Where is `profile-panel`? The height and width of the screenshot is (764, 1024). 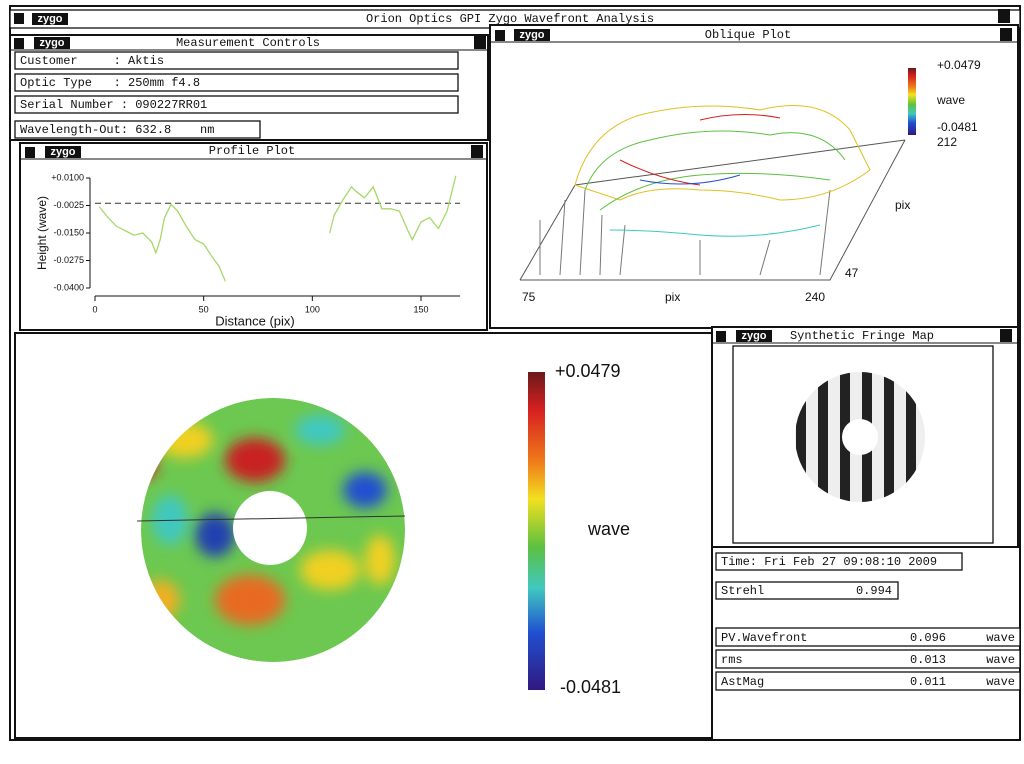 profile-panel is located at coordinates (253, 236).